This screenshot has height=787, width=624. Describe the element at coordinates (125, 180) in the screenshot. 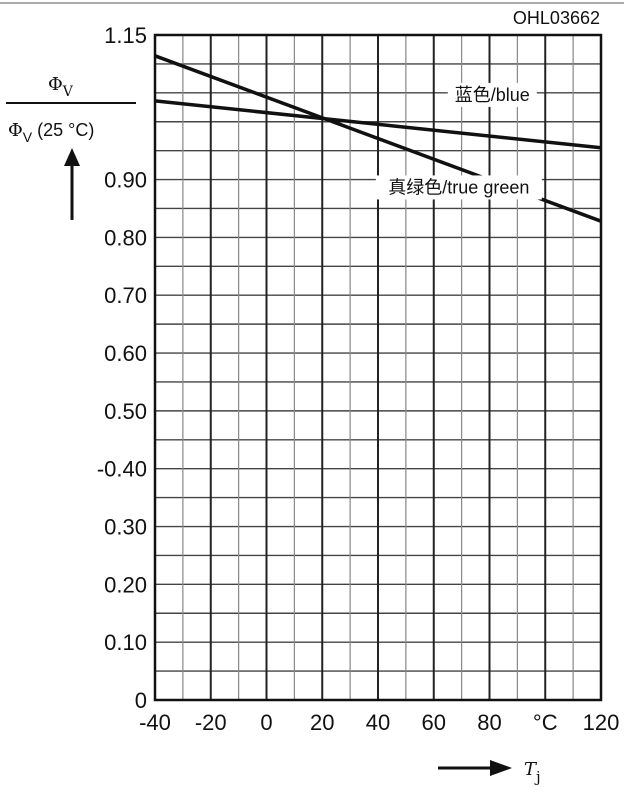

I see `y-tick-label: 0.90` at that location.